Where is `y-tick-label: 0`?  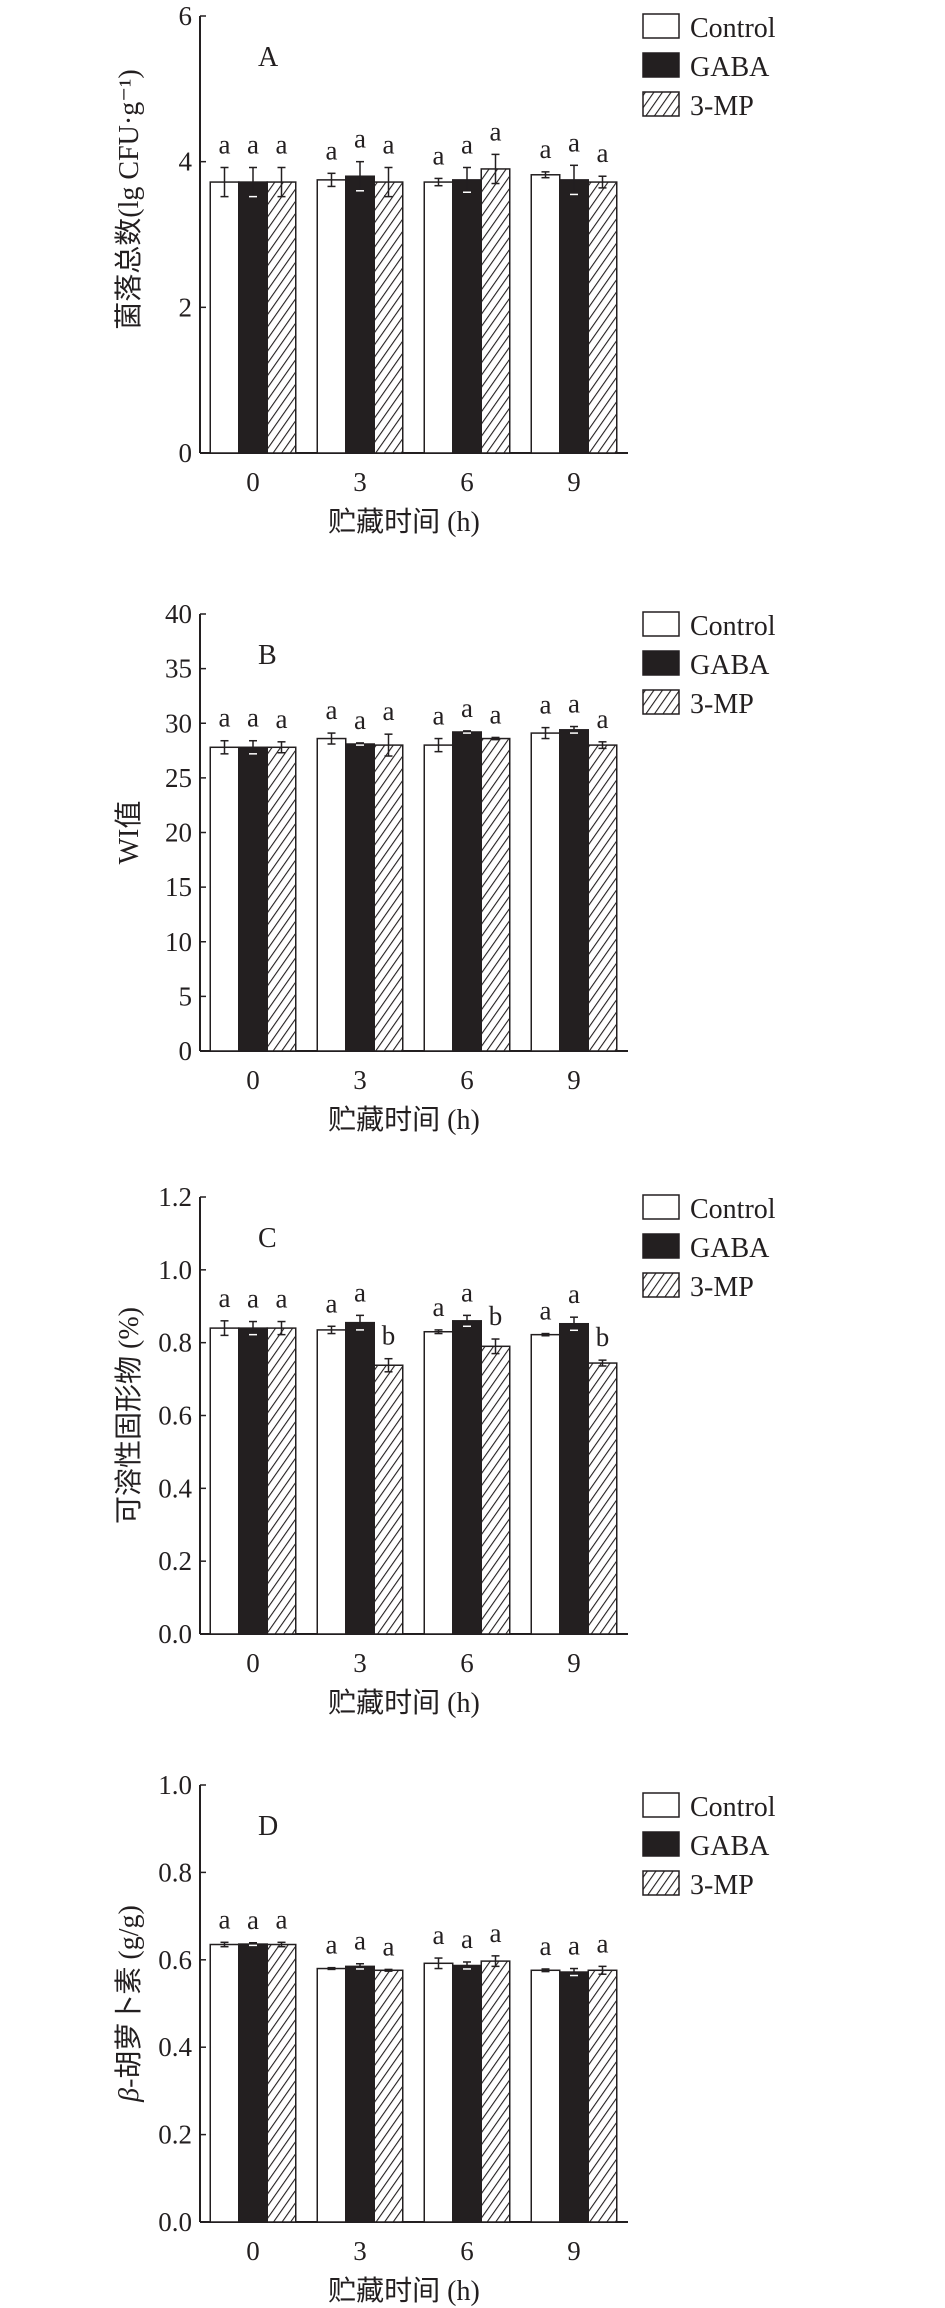
y-tick-label: 0 is located at coordinates (186, 1051).